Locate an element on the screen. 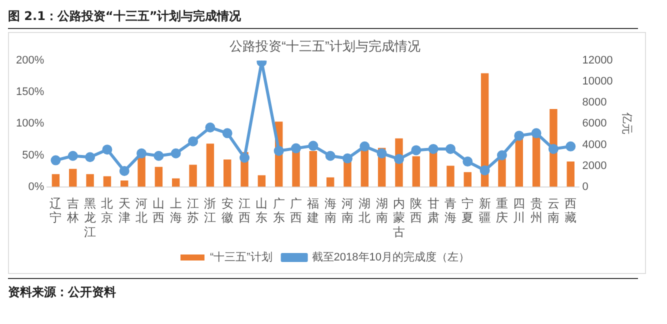 This screenshot has width=667, height=324. x-tick-label: 河北 is located at coordinates (142, 210).